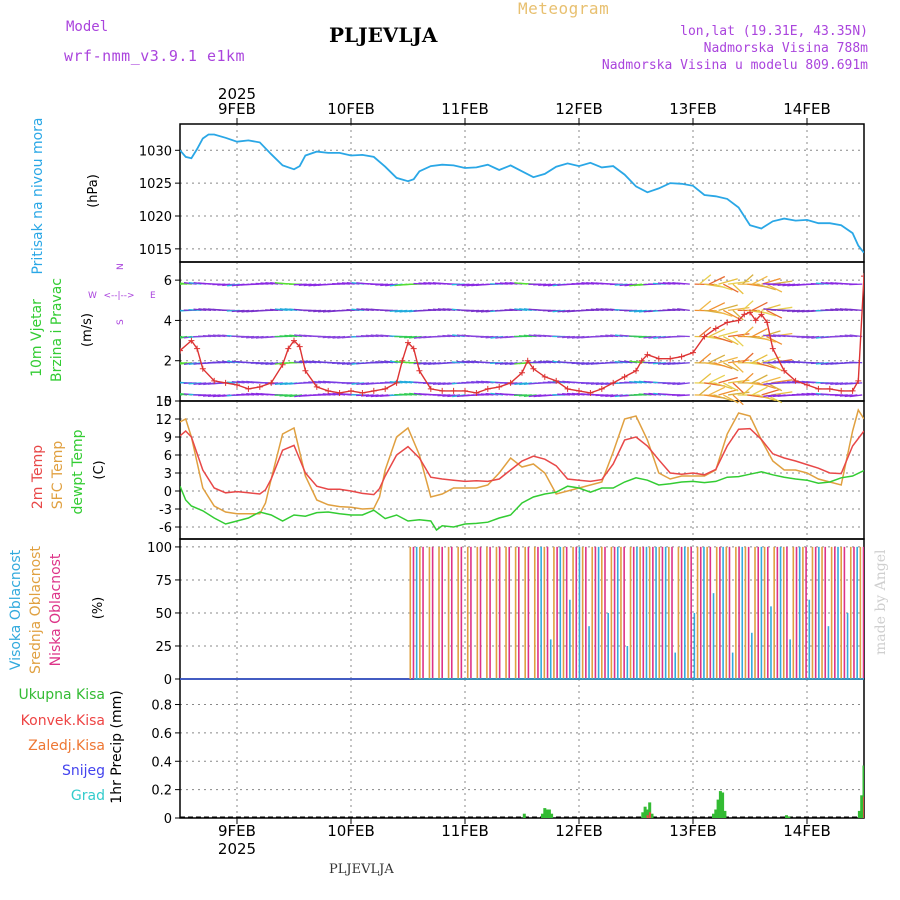 This screenshot has height=900, width=900. Describe the element at coordinates (578, 109) in the screenshot. I see `x-tick-label-top: 12FEB` at that location.